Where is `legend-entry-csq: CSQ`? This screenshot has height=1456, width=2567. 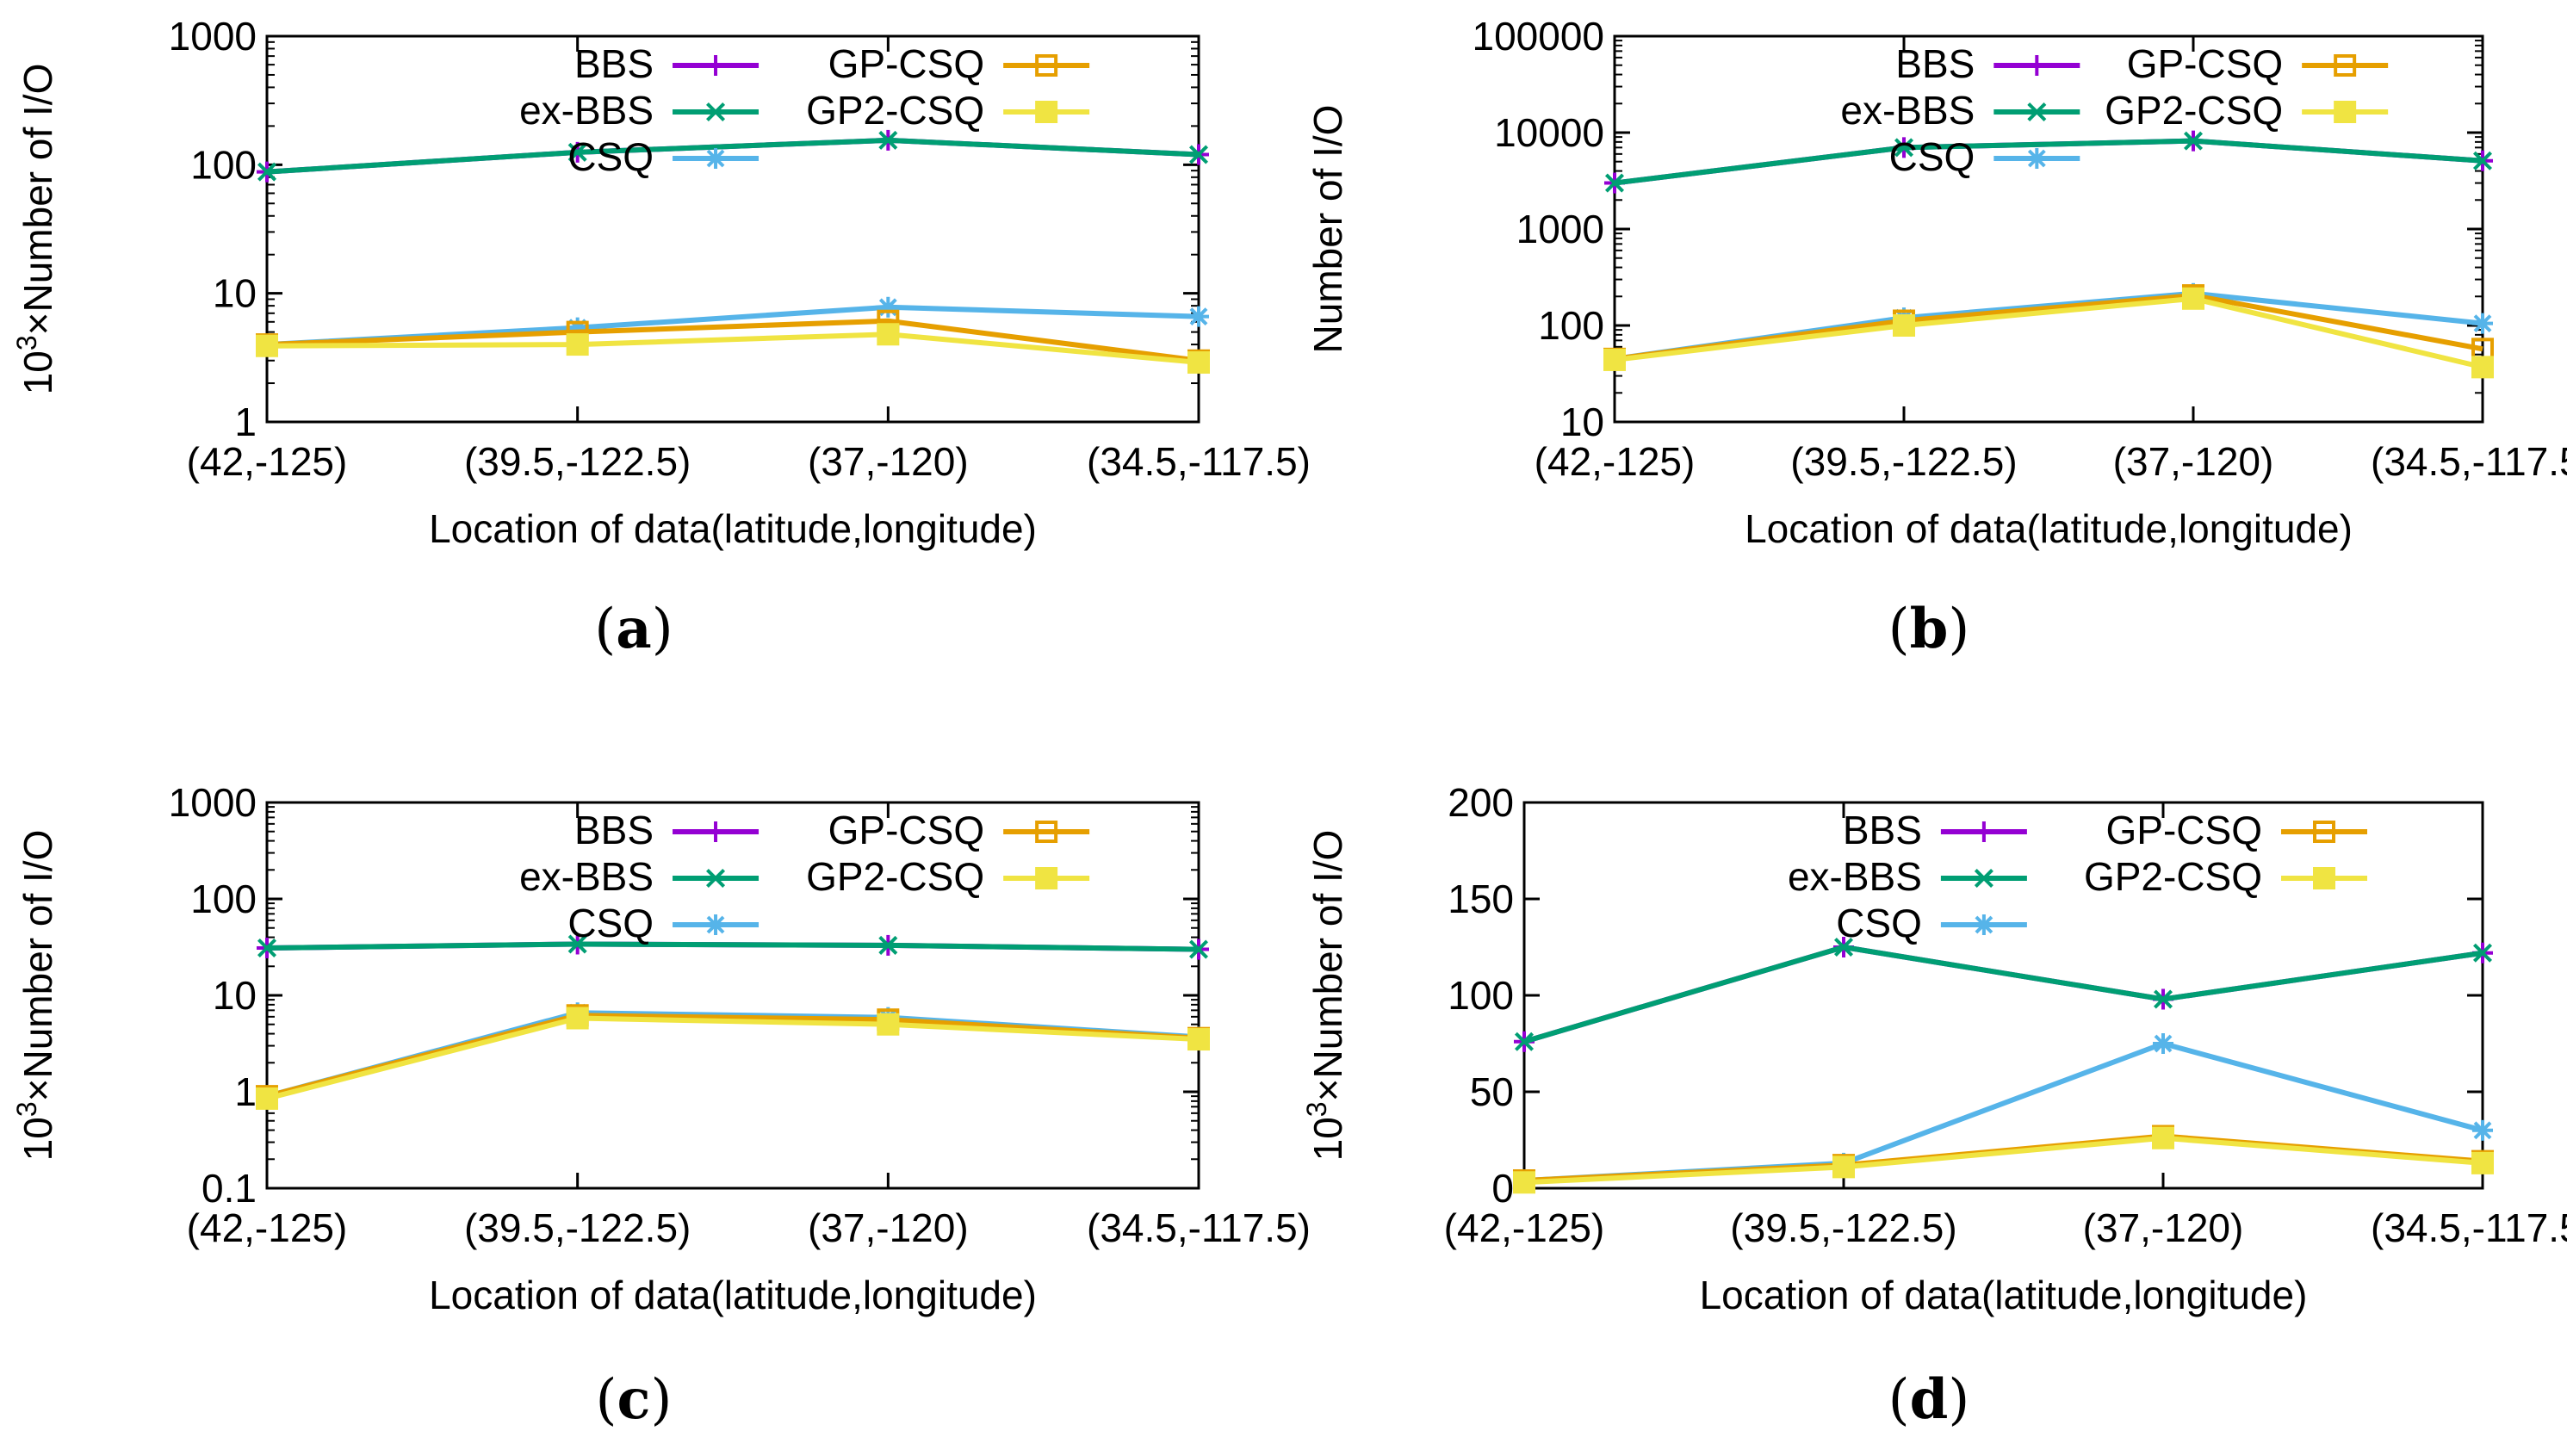
legend-entry-csq: CSQ is located at coordinates (1931, 923).